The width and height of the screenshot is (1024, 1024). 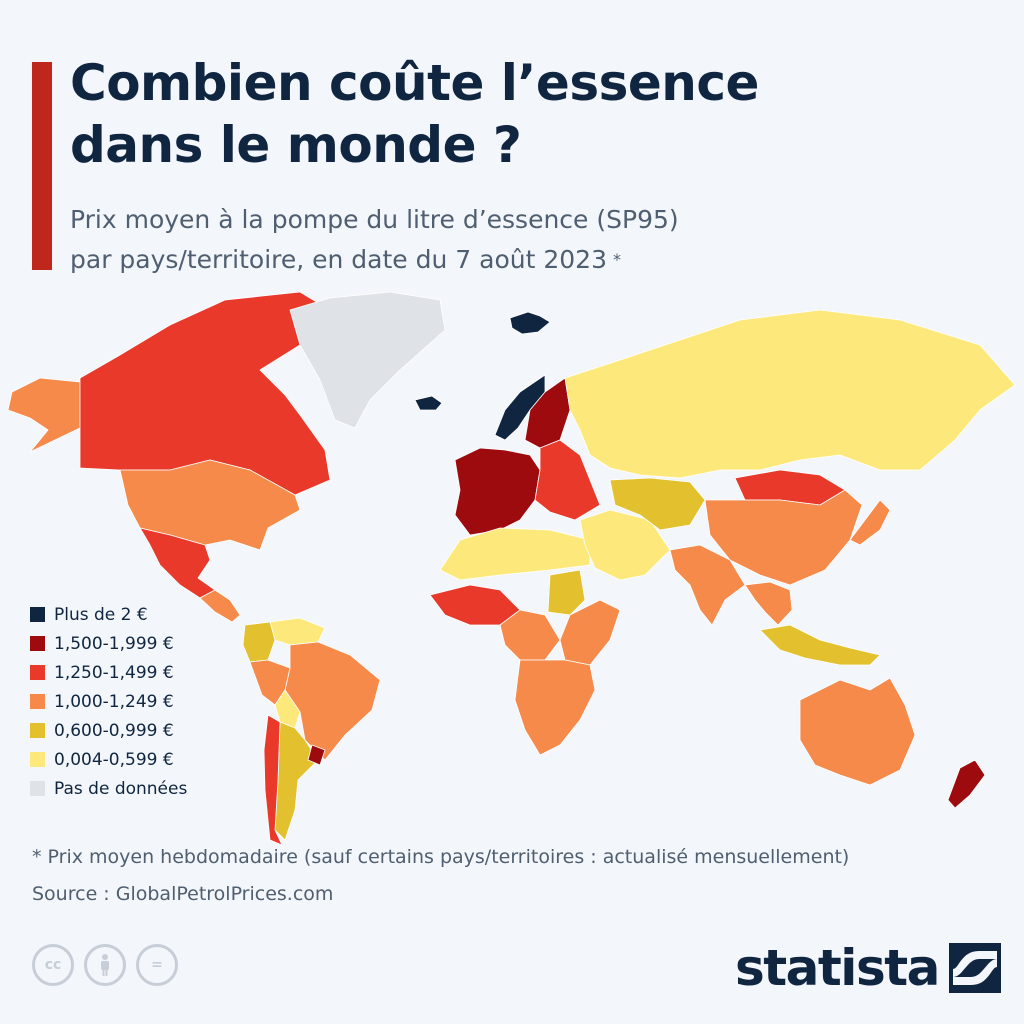 What do you see at coordinates (121, 788) in the screenshot?
I see `legend-label: Pas de données` at bounding box center [121, 788].